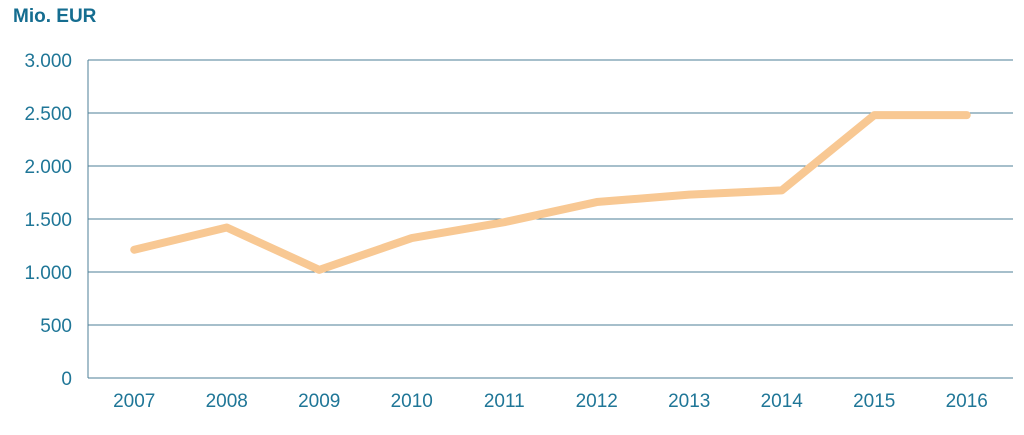 This screenshot has height=435, width=1024. What do you see at coordinates (55, 16) in the screenshot?
I see `chart-title: Mio. EUR` at bounding box center [55, 16].